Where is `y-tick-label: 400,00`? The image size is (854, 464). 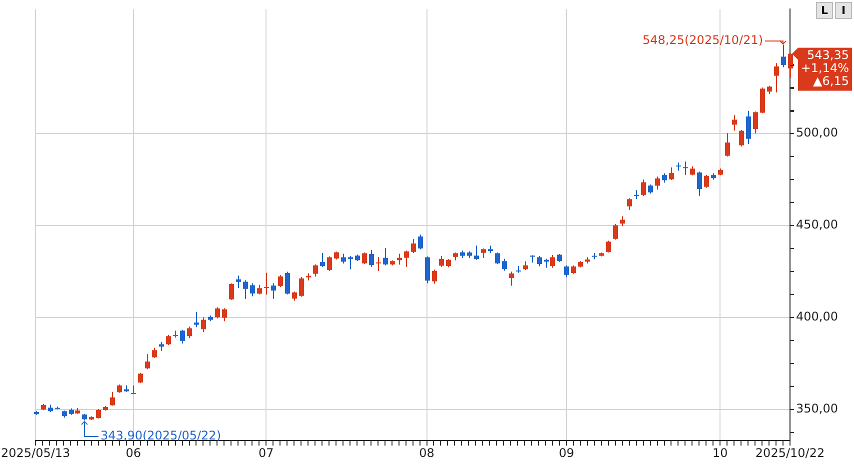 y-tick-label: 400,00 is located at coordinates (817, 317).